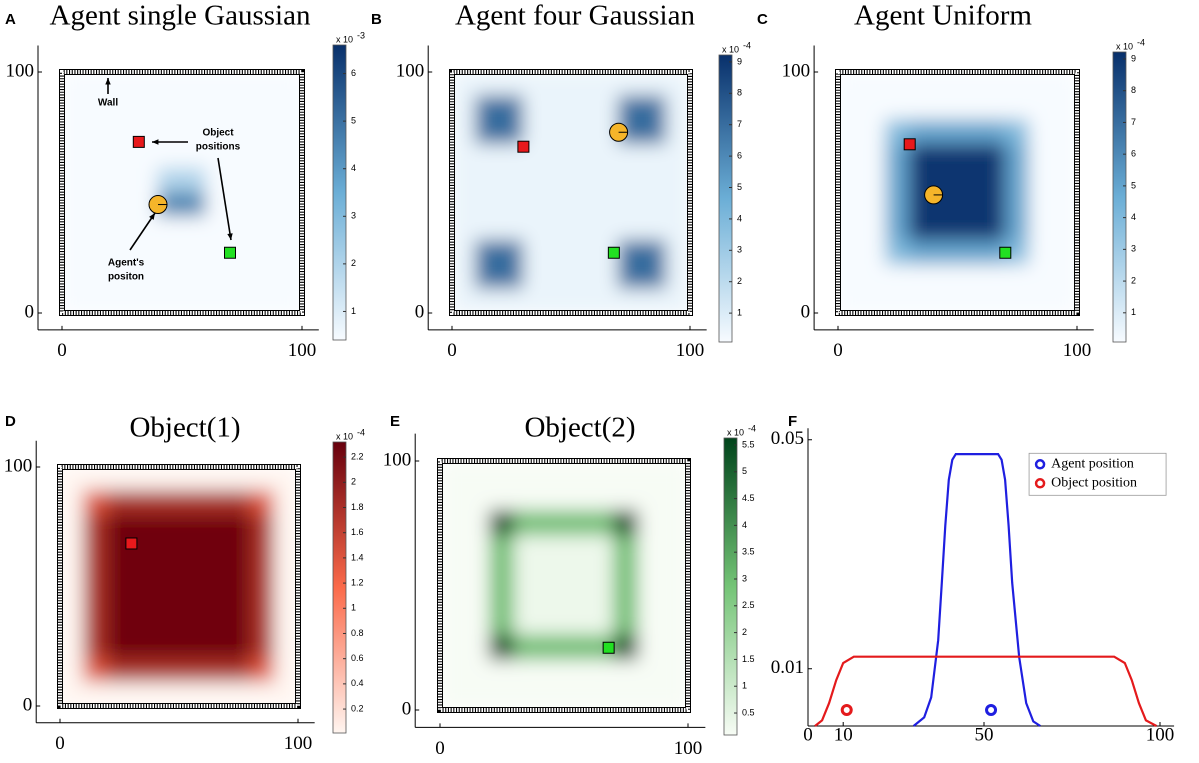  I want to click on colorbar-tick-label: 4.5, so click(748, 498).